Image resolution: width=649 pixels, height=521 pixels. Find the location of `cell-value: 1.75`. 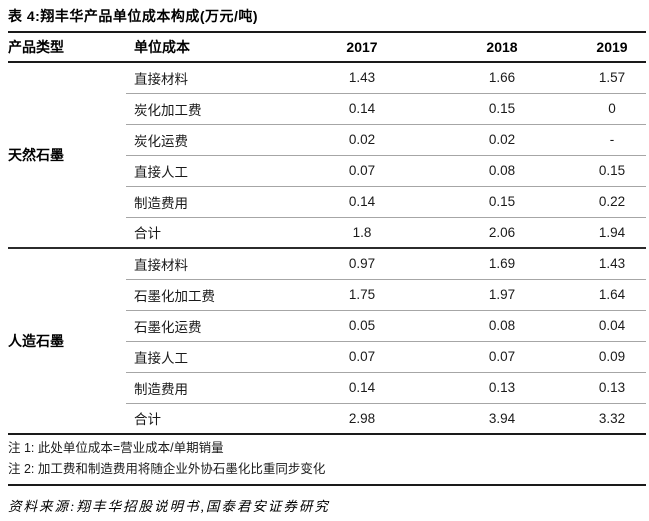

cell-value: 1.75 is located at coordinates (362, 295).